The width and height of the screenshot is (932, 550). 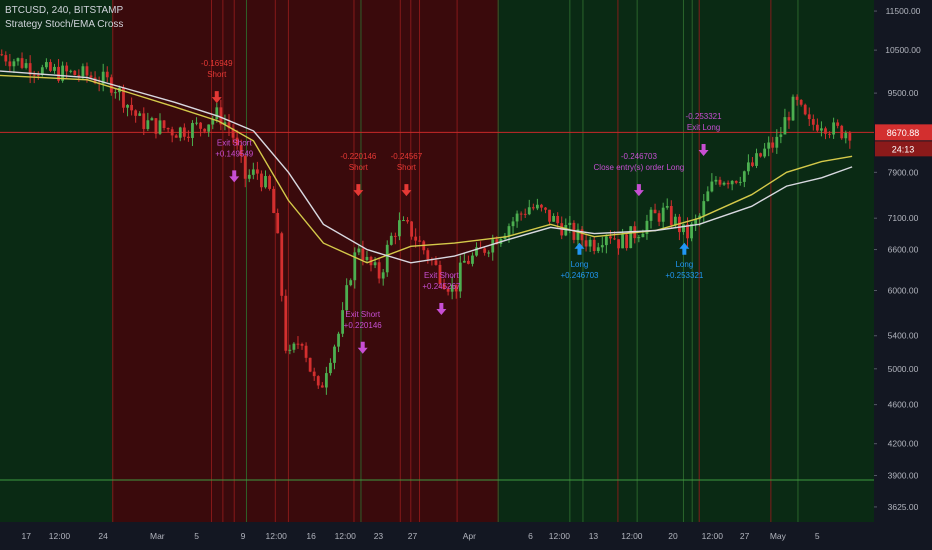 What do you see at coordinates (441, 275) in the screenshot?
I see `annotation-label: Exit Short` at bounding box center [441, 275].